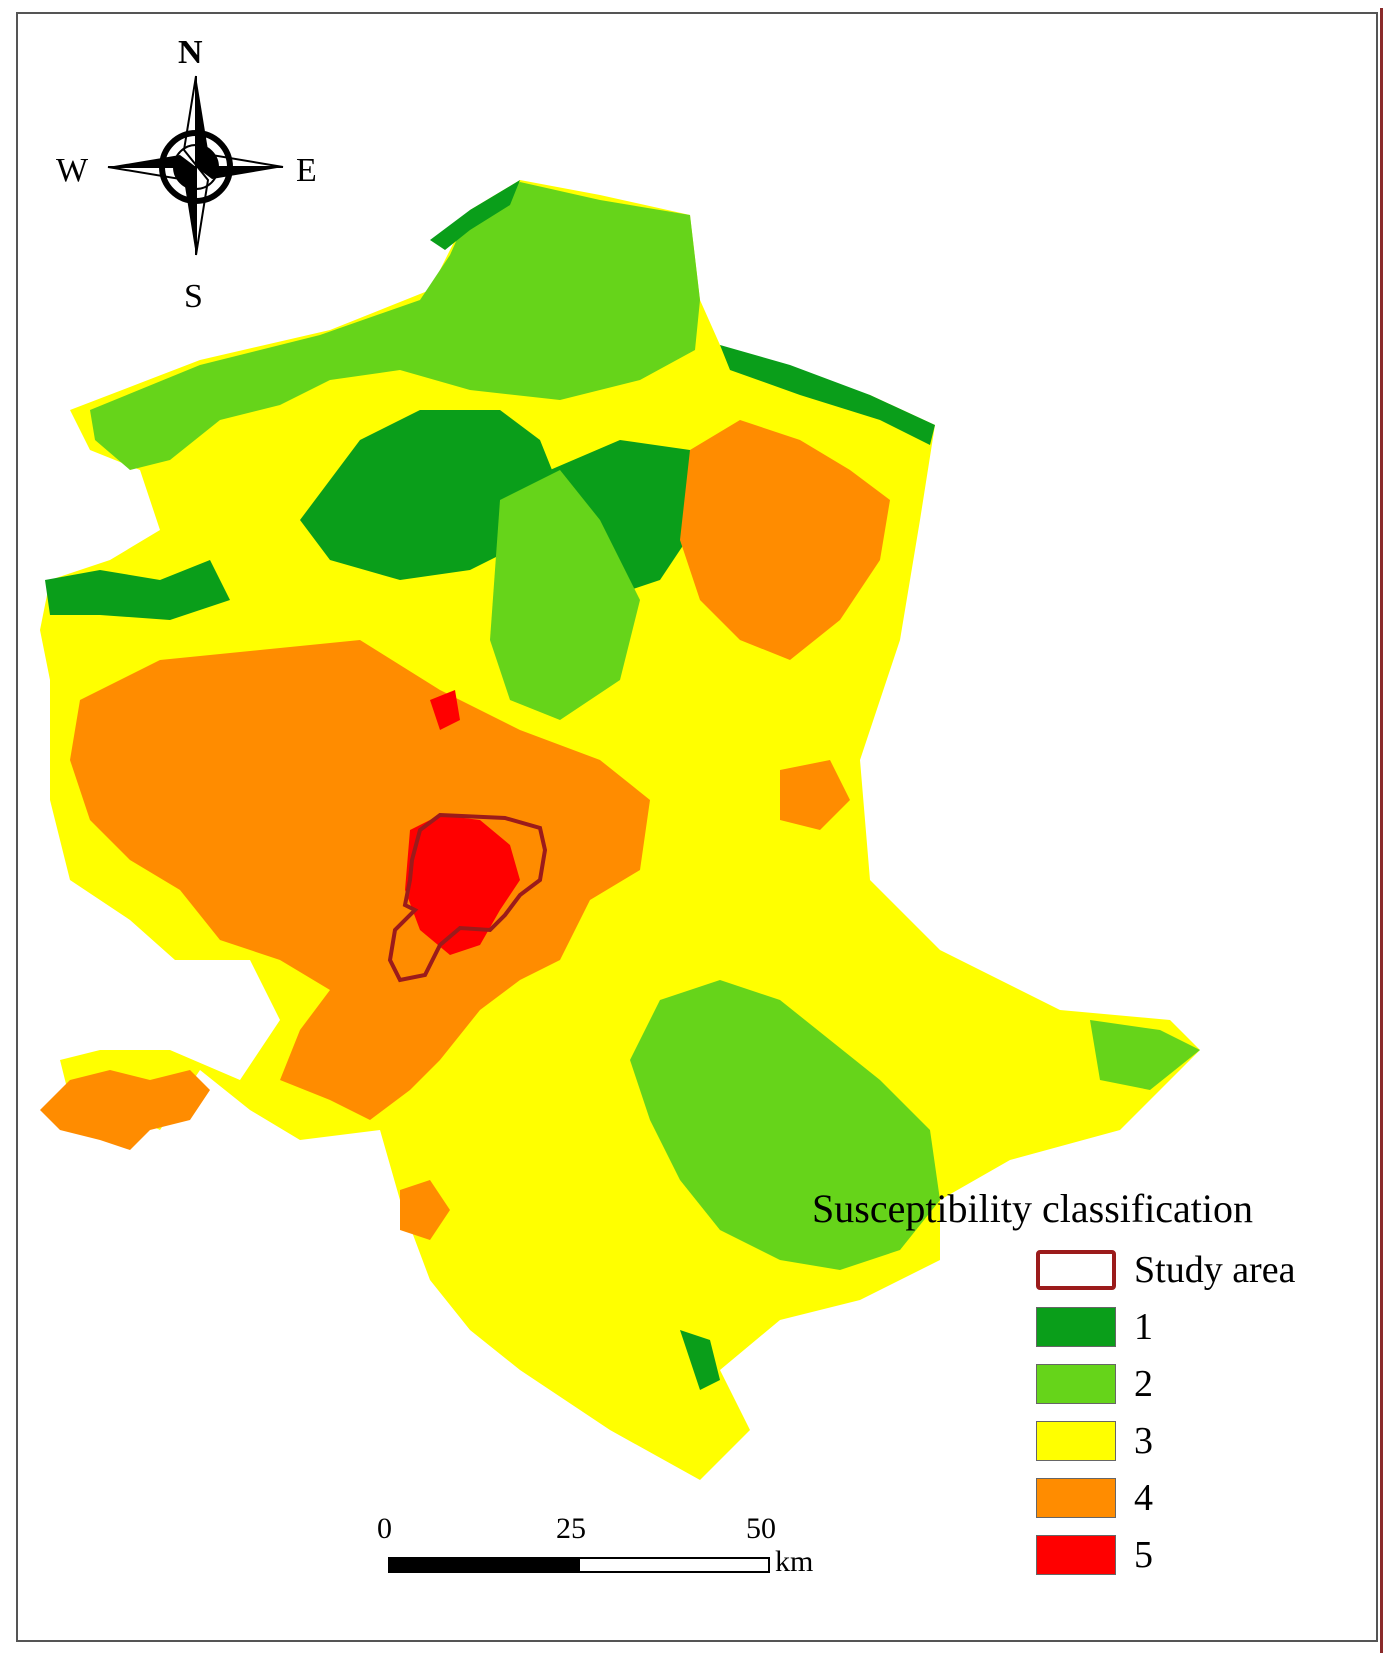  What do you see at coordinates (137, 590) in the screenshot?
I see `region-class-1-west` at bounding box center [137, 590].